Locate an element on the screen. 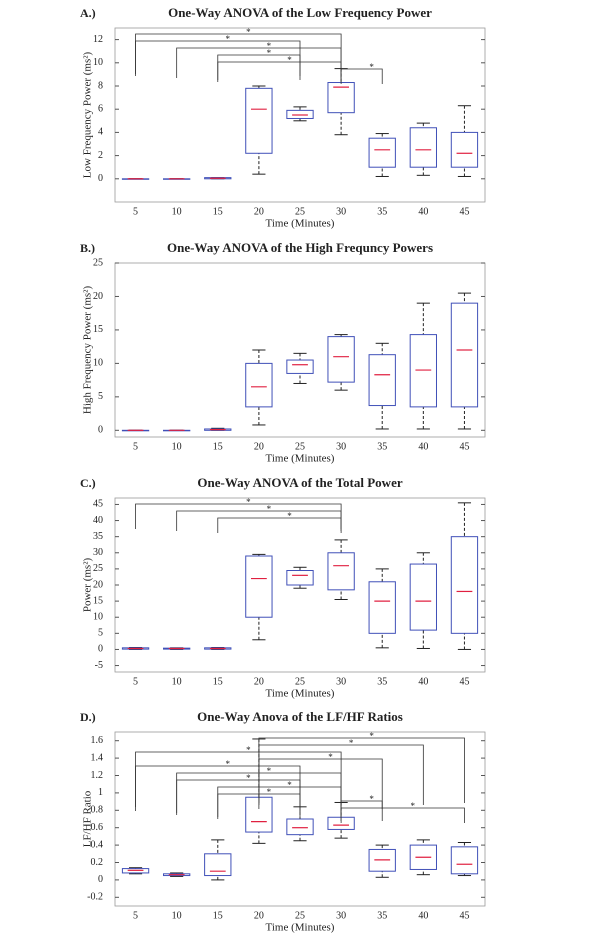 The height and width of the screenshot is (941, 612). y-tick-label: 15 is located at coordinates (98, 600).